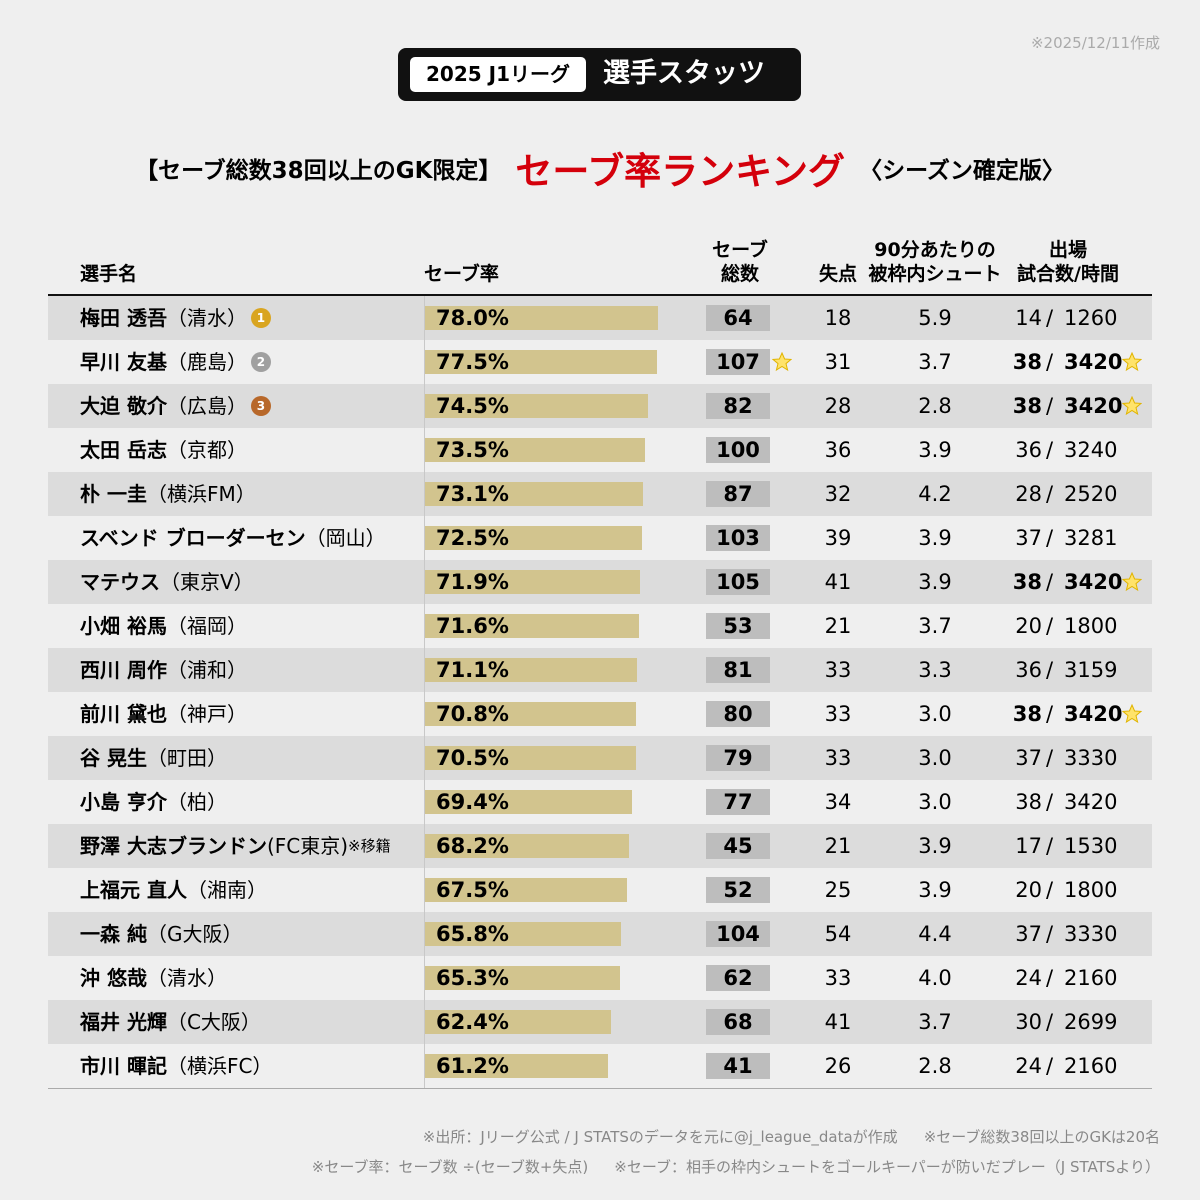 Image resolution: width=1200 pixels, height=1200 pixels. Describe the element at coordinates (1091, 890) in the screenshot. I see `minutes: 1800` at that location.